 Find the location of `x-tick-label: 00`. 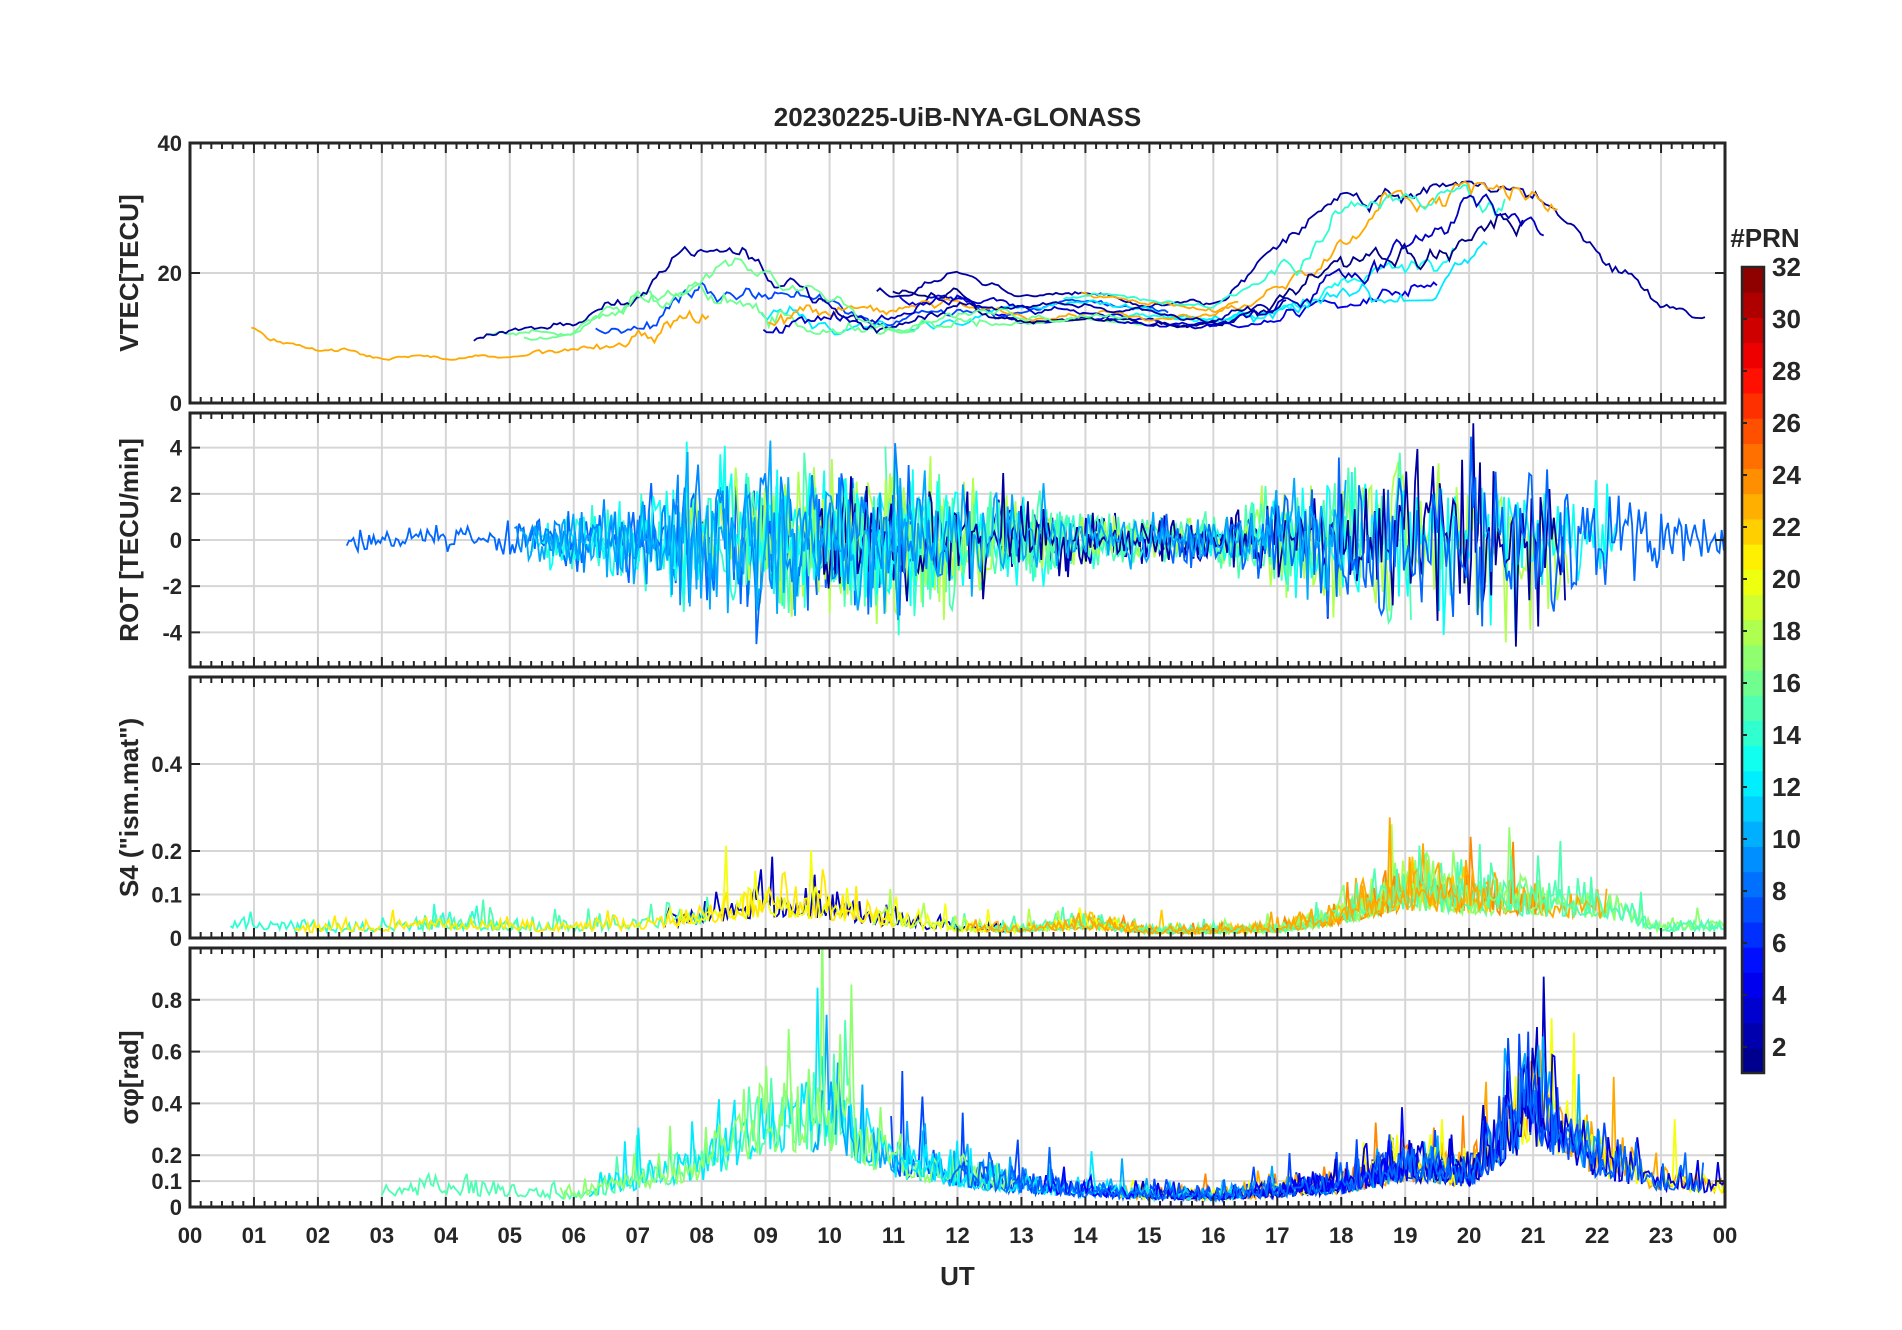

x-tick-label: 00 is located at coordinates (190, 1235).